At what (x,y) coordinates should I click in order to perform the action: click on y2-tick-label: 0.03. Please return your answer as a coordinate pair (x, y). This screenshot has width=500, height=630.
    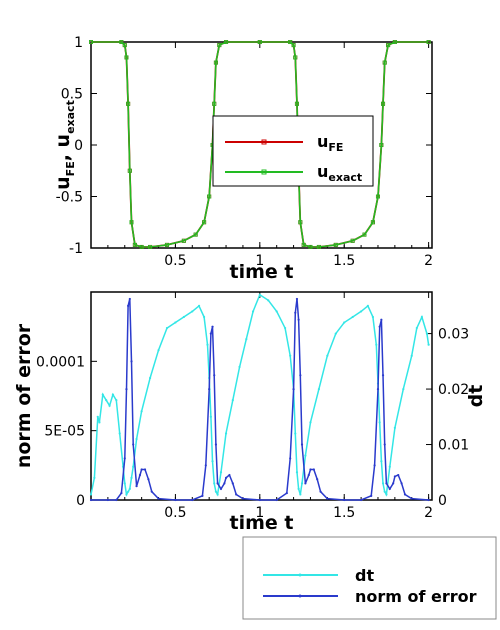
    Looking at the image, I should click on (453, 335).